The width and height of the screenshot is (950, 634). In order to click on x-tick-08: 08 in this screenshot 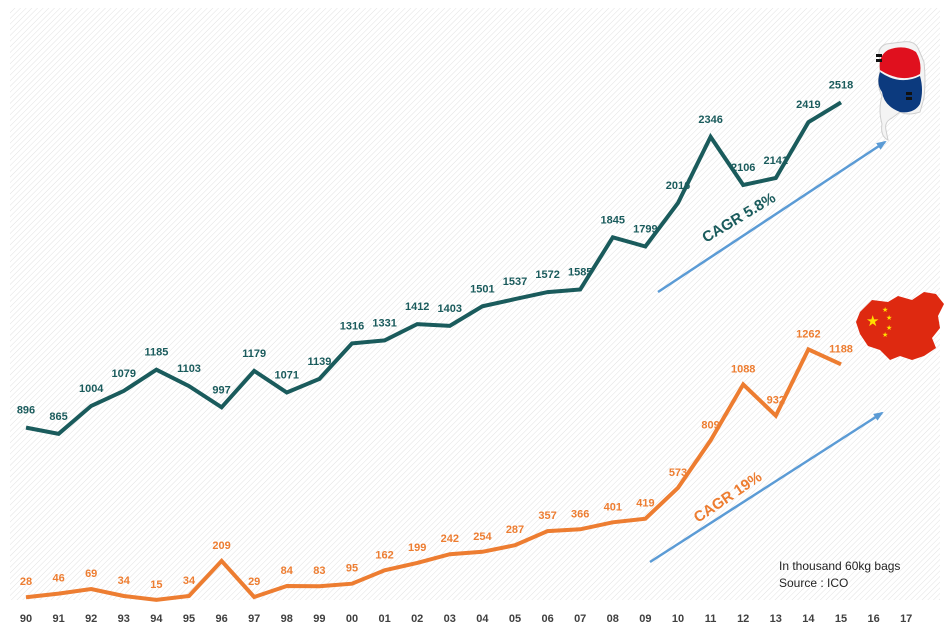, I will do `click(613, 619)`.